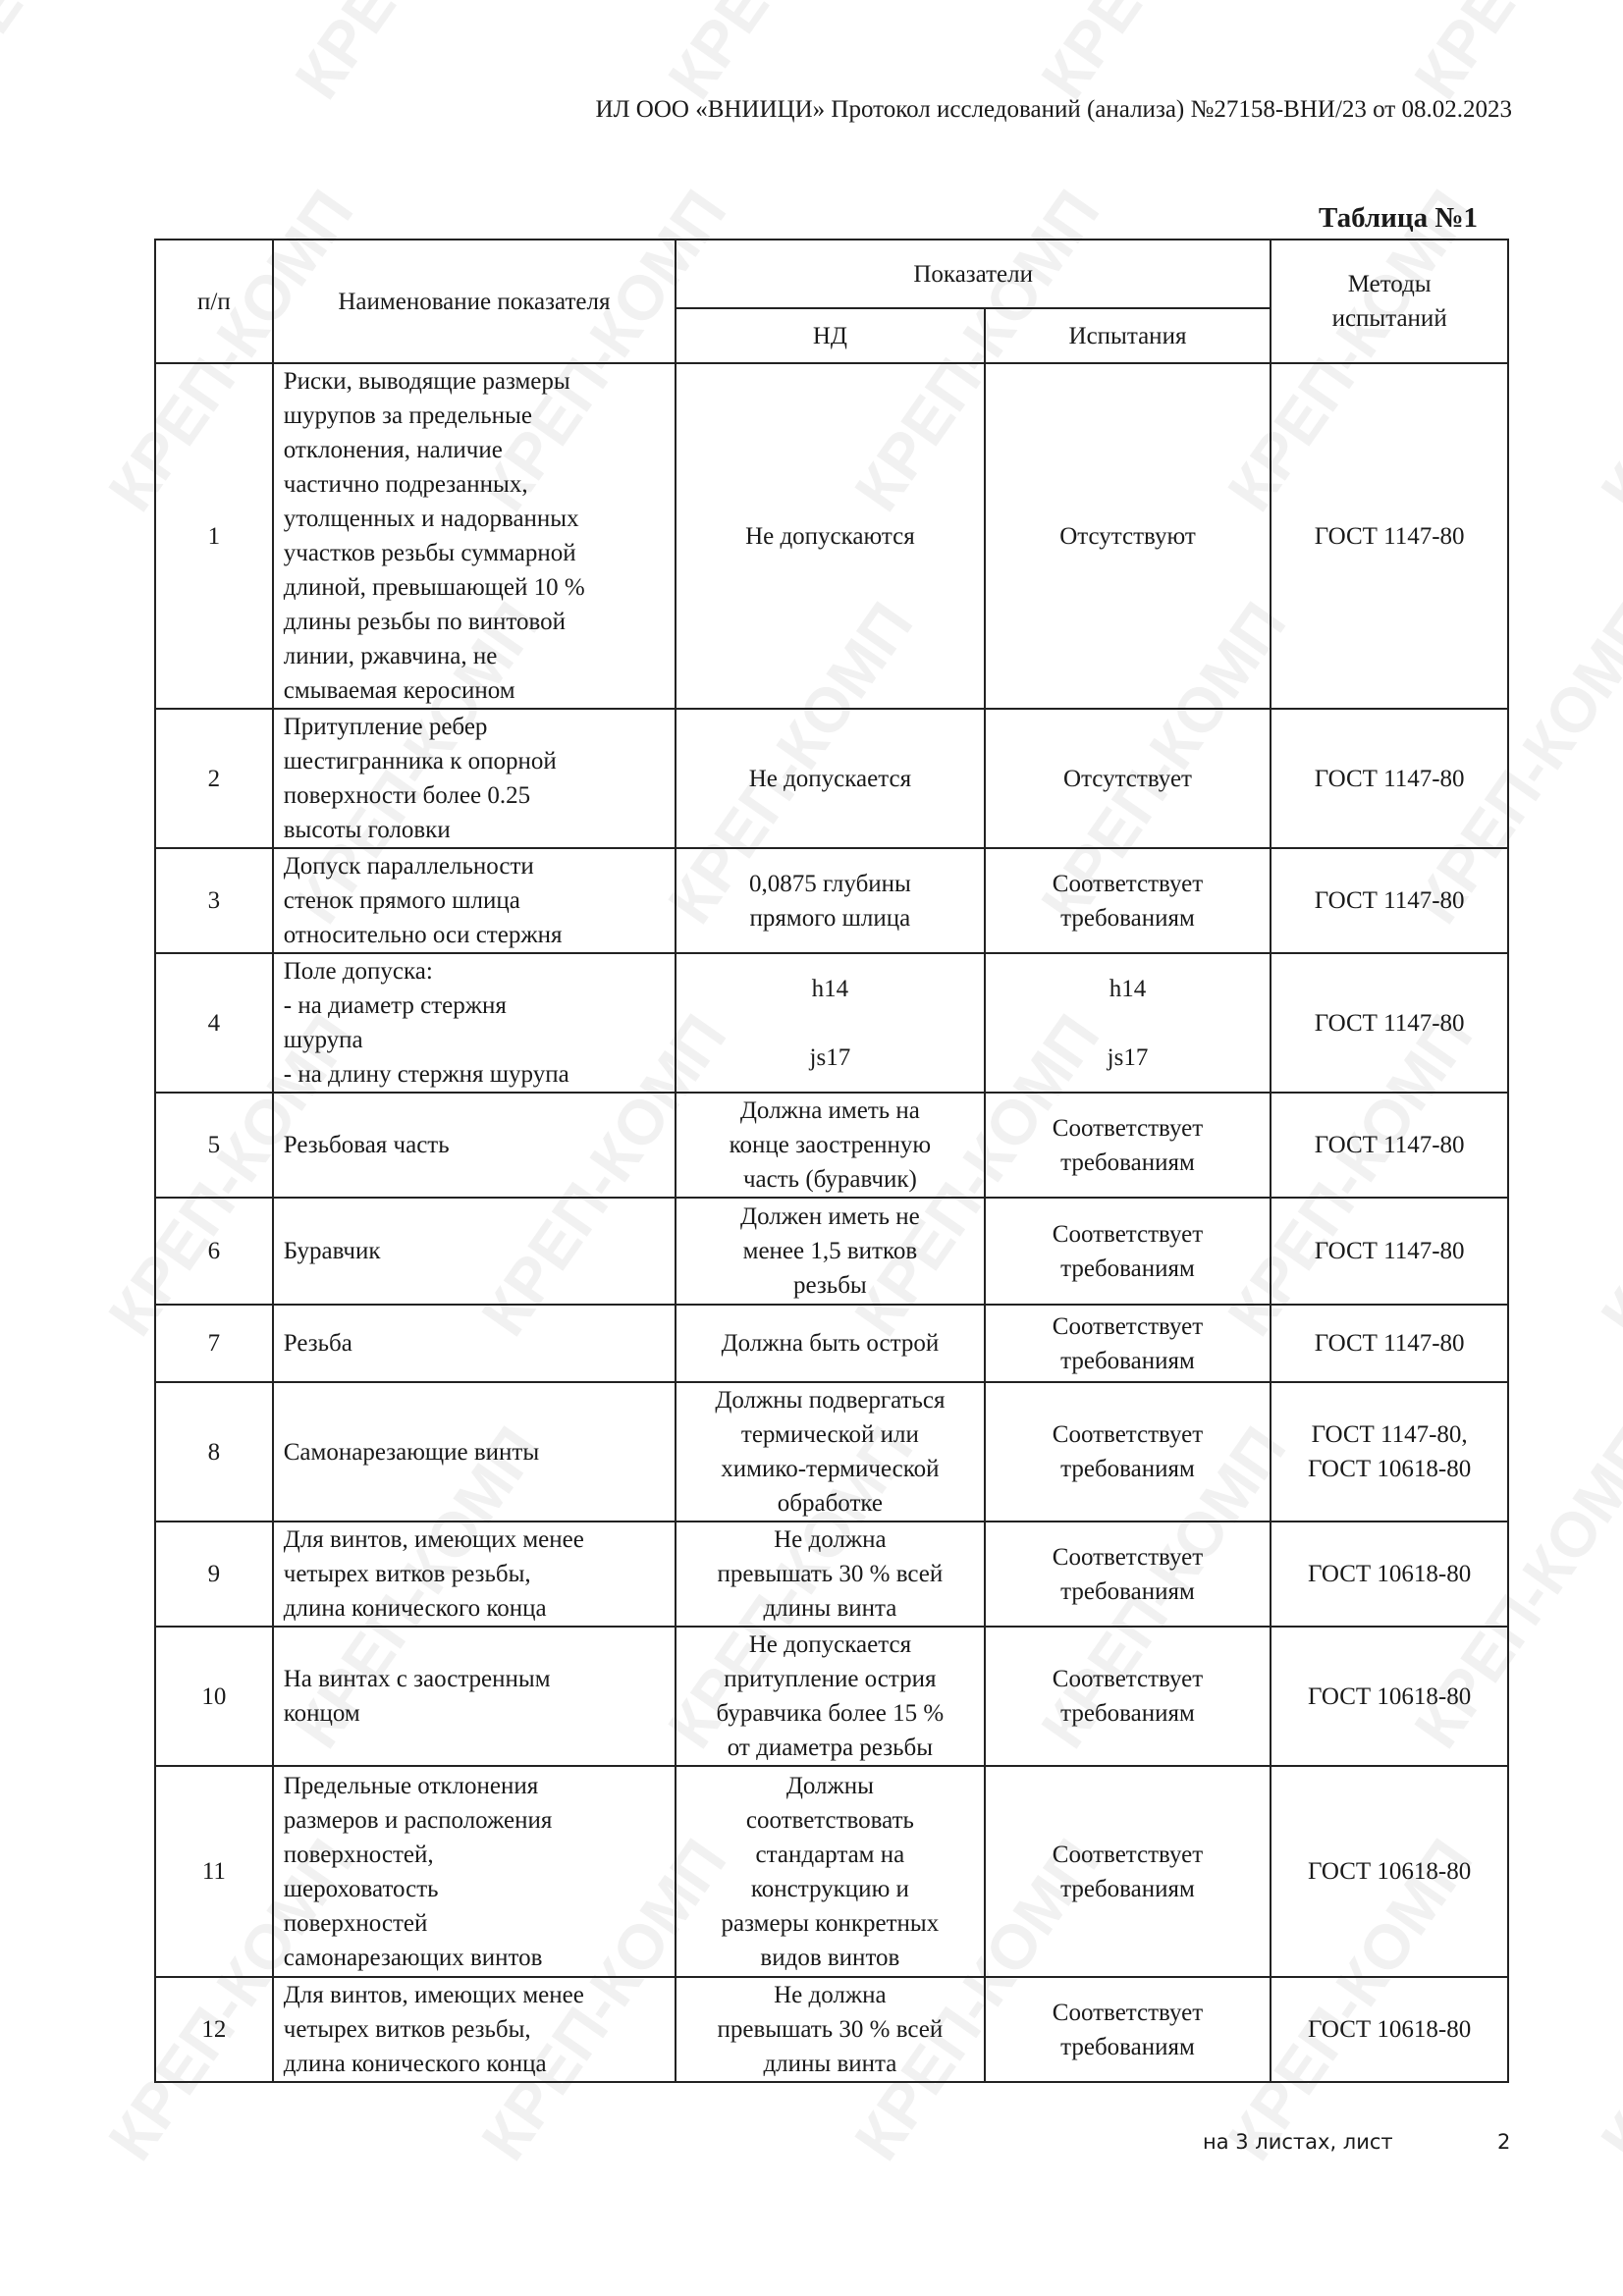 Image resolution: width=1623 pixels, height=2296 pixels. Describe the element at coordinates (214, 1343) in the screenshot. I see `cell-num: 7` at that location.